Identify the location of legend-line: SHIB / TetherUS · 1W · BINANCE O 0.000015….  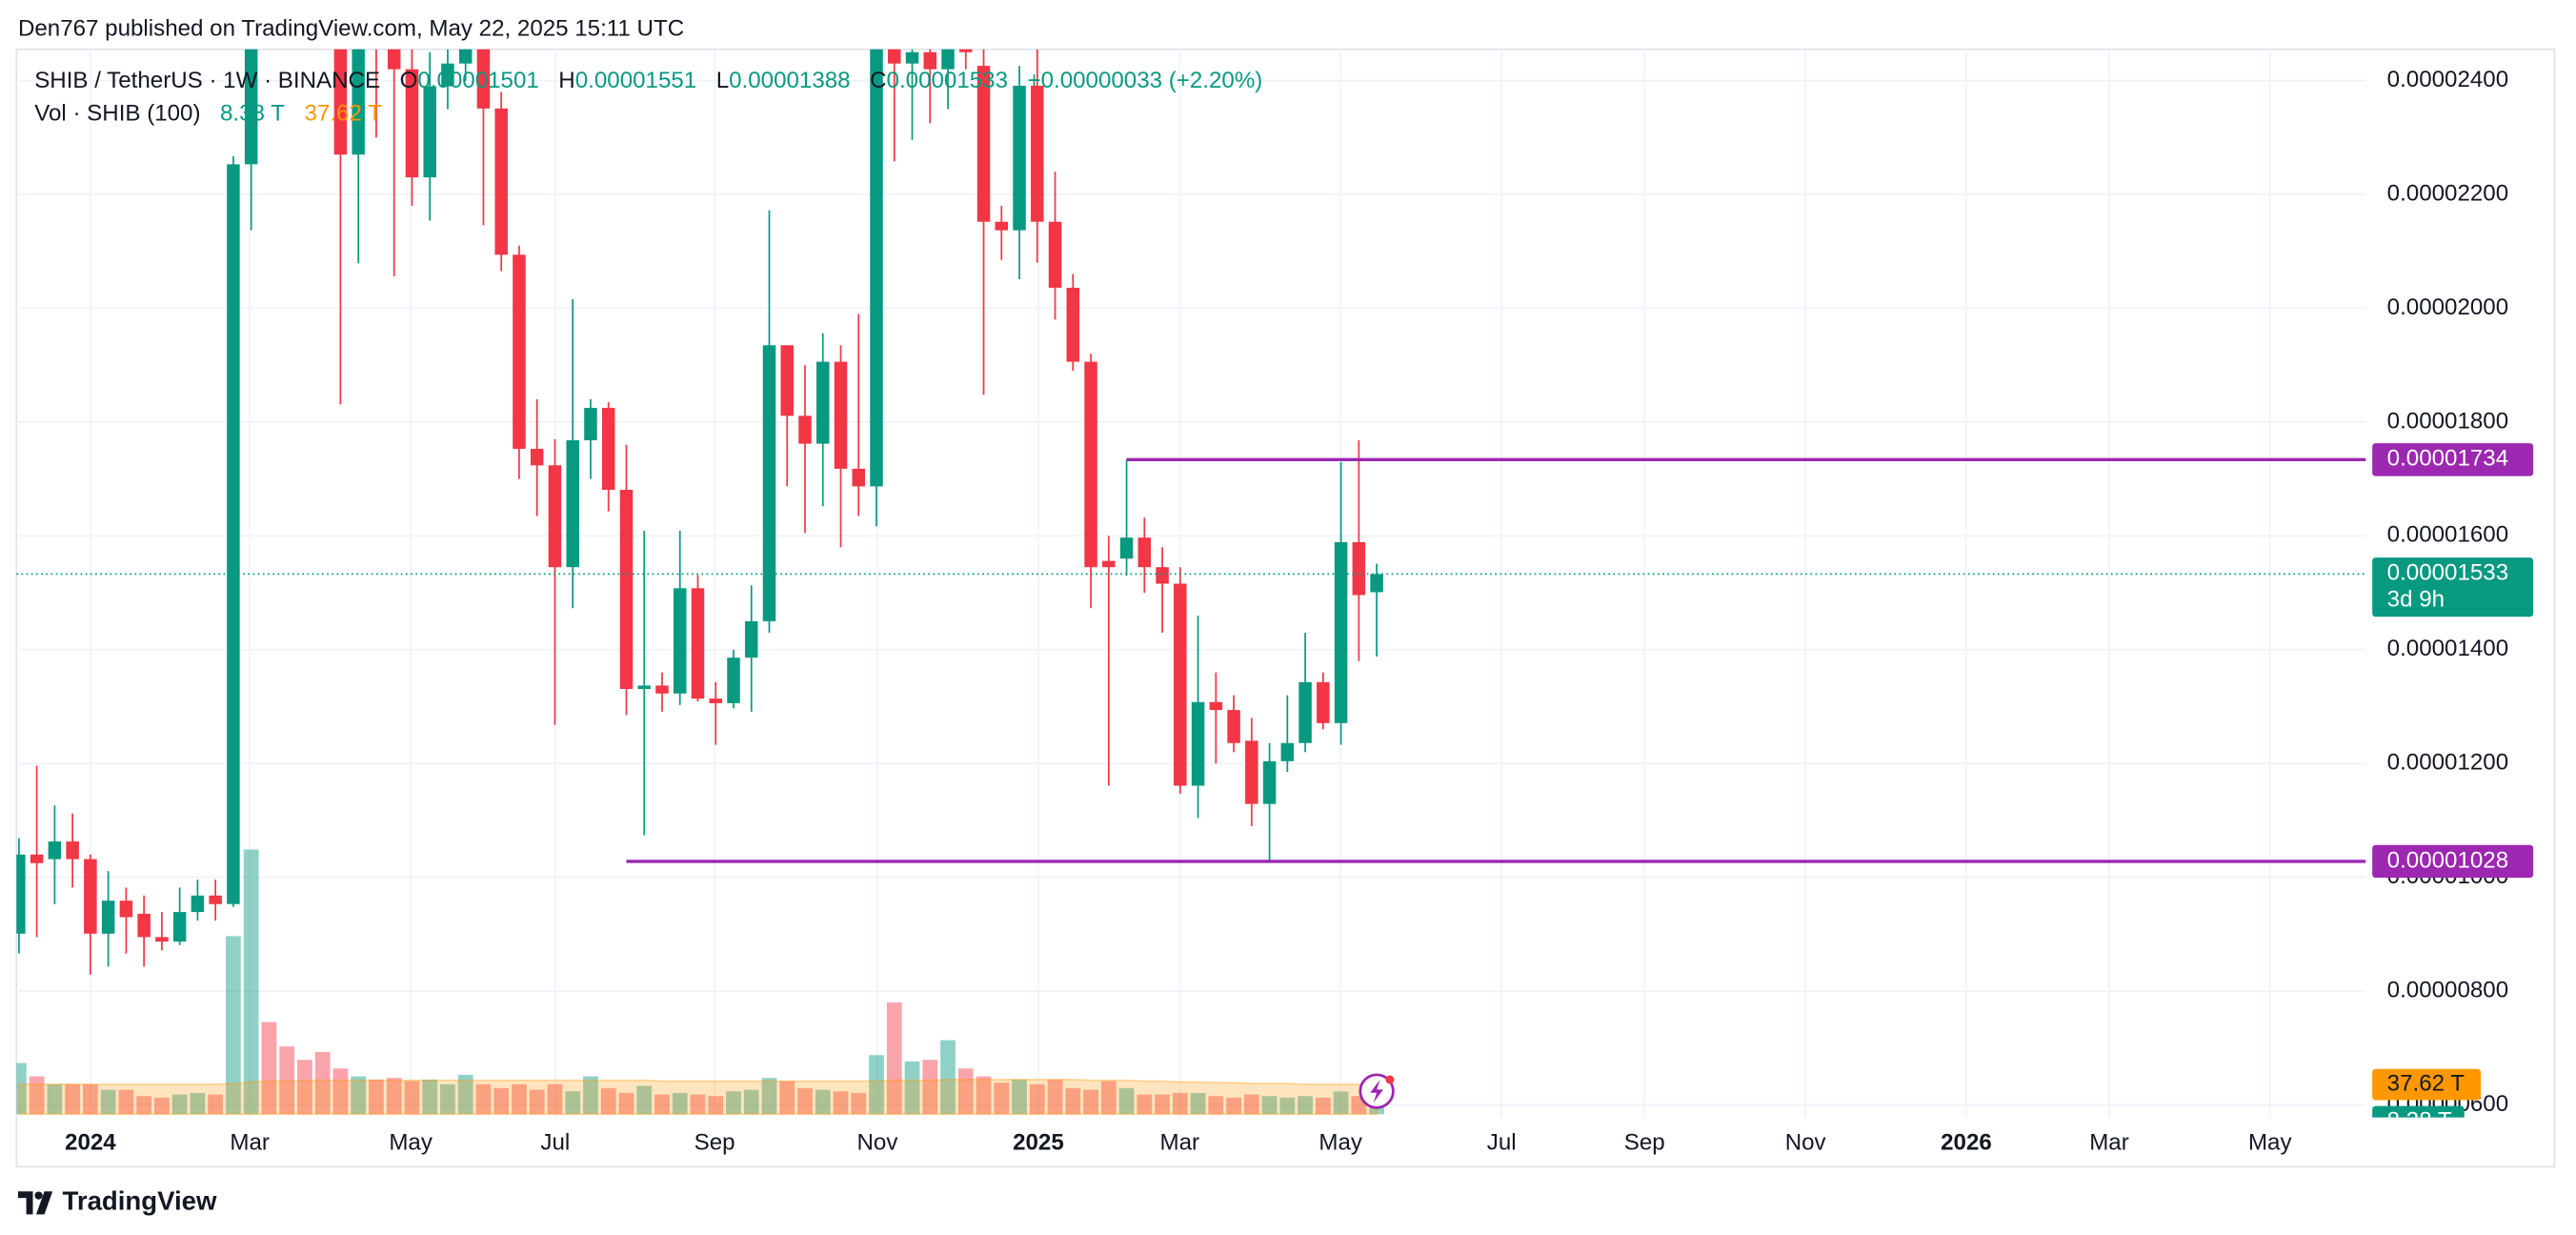
(648, 81).